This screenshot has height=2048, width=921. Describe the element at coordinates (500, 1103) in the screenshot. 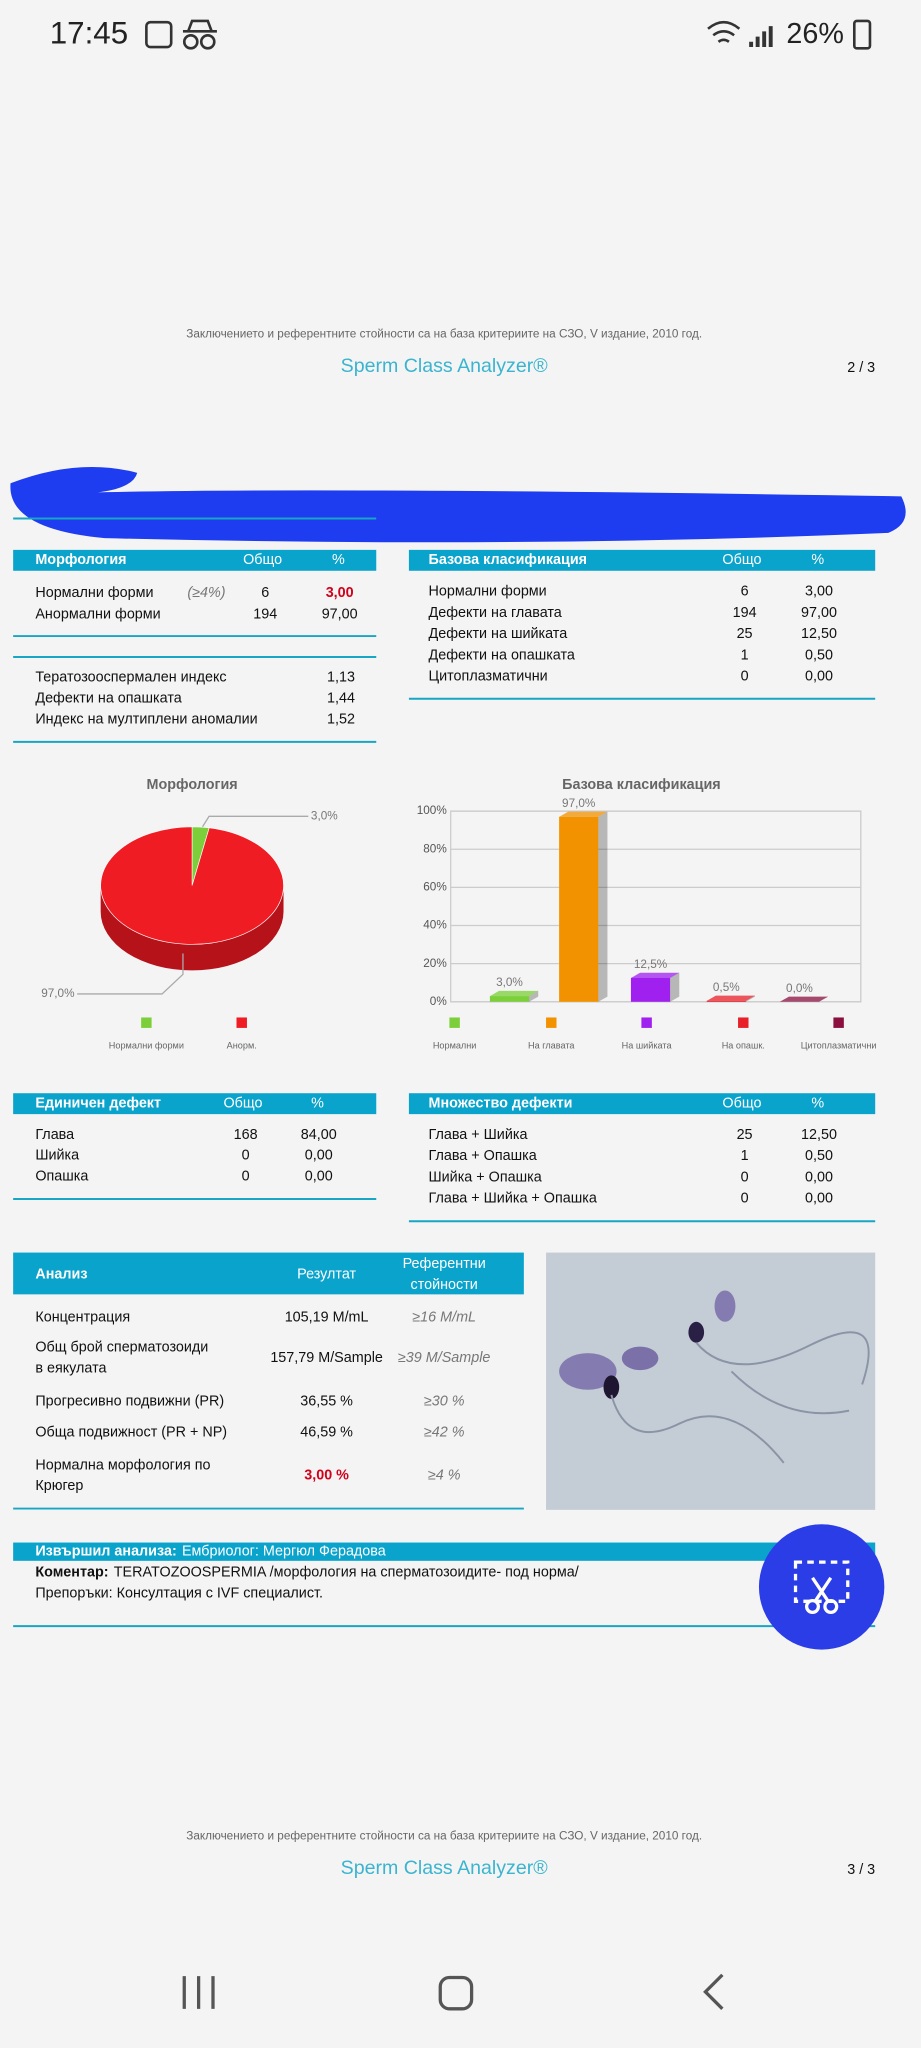

I see `header-cell: Множество дефекти` at that location.